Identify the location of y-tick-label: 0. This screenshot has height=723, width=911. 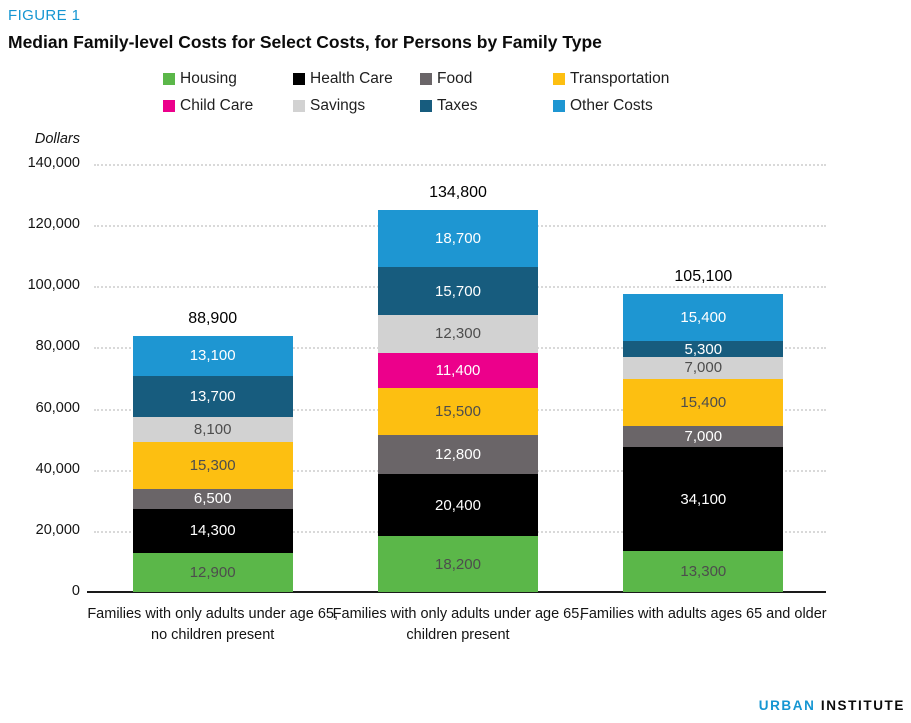
(75, 591).